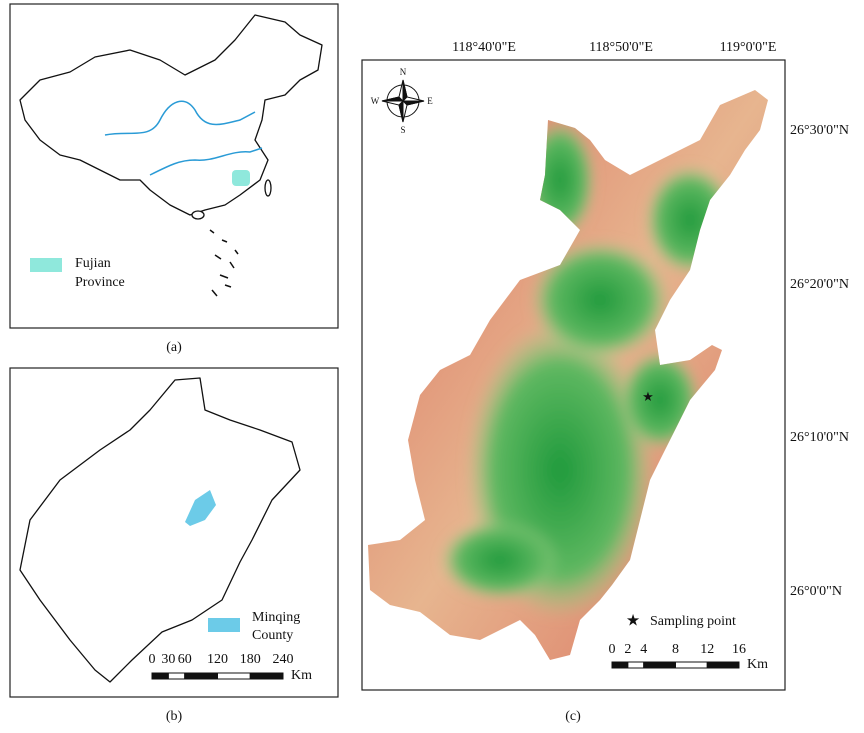 The width and height of the screenshot is (864, 733). I want to click on compass, so click(403, 101).